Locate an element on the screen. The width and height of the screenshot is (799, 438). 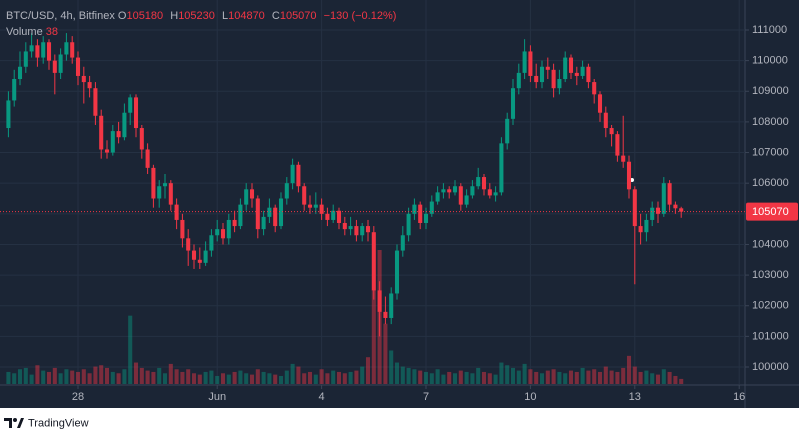
ohlc-value: 105180 is located at coordinates (145, 16).